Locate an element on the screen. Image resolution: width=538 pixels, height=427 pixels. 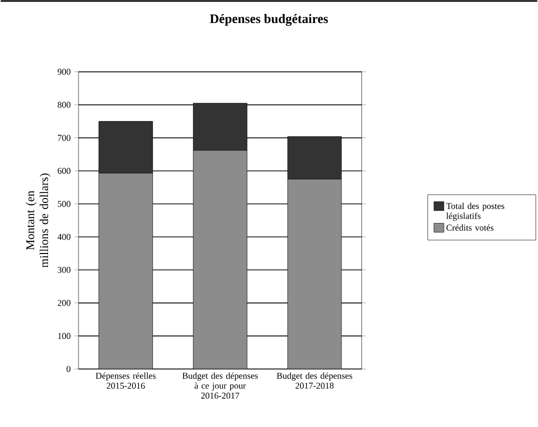
x-tick-label: Dépenses réelles 2015-2016 is located at coordinates (126, 380).